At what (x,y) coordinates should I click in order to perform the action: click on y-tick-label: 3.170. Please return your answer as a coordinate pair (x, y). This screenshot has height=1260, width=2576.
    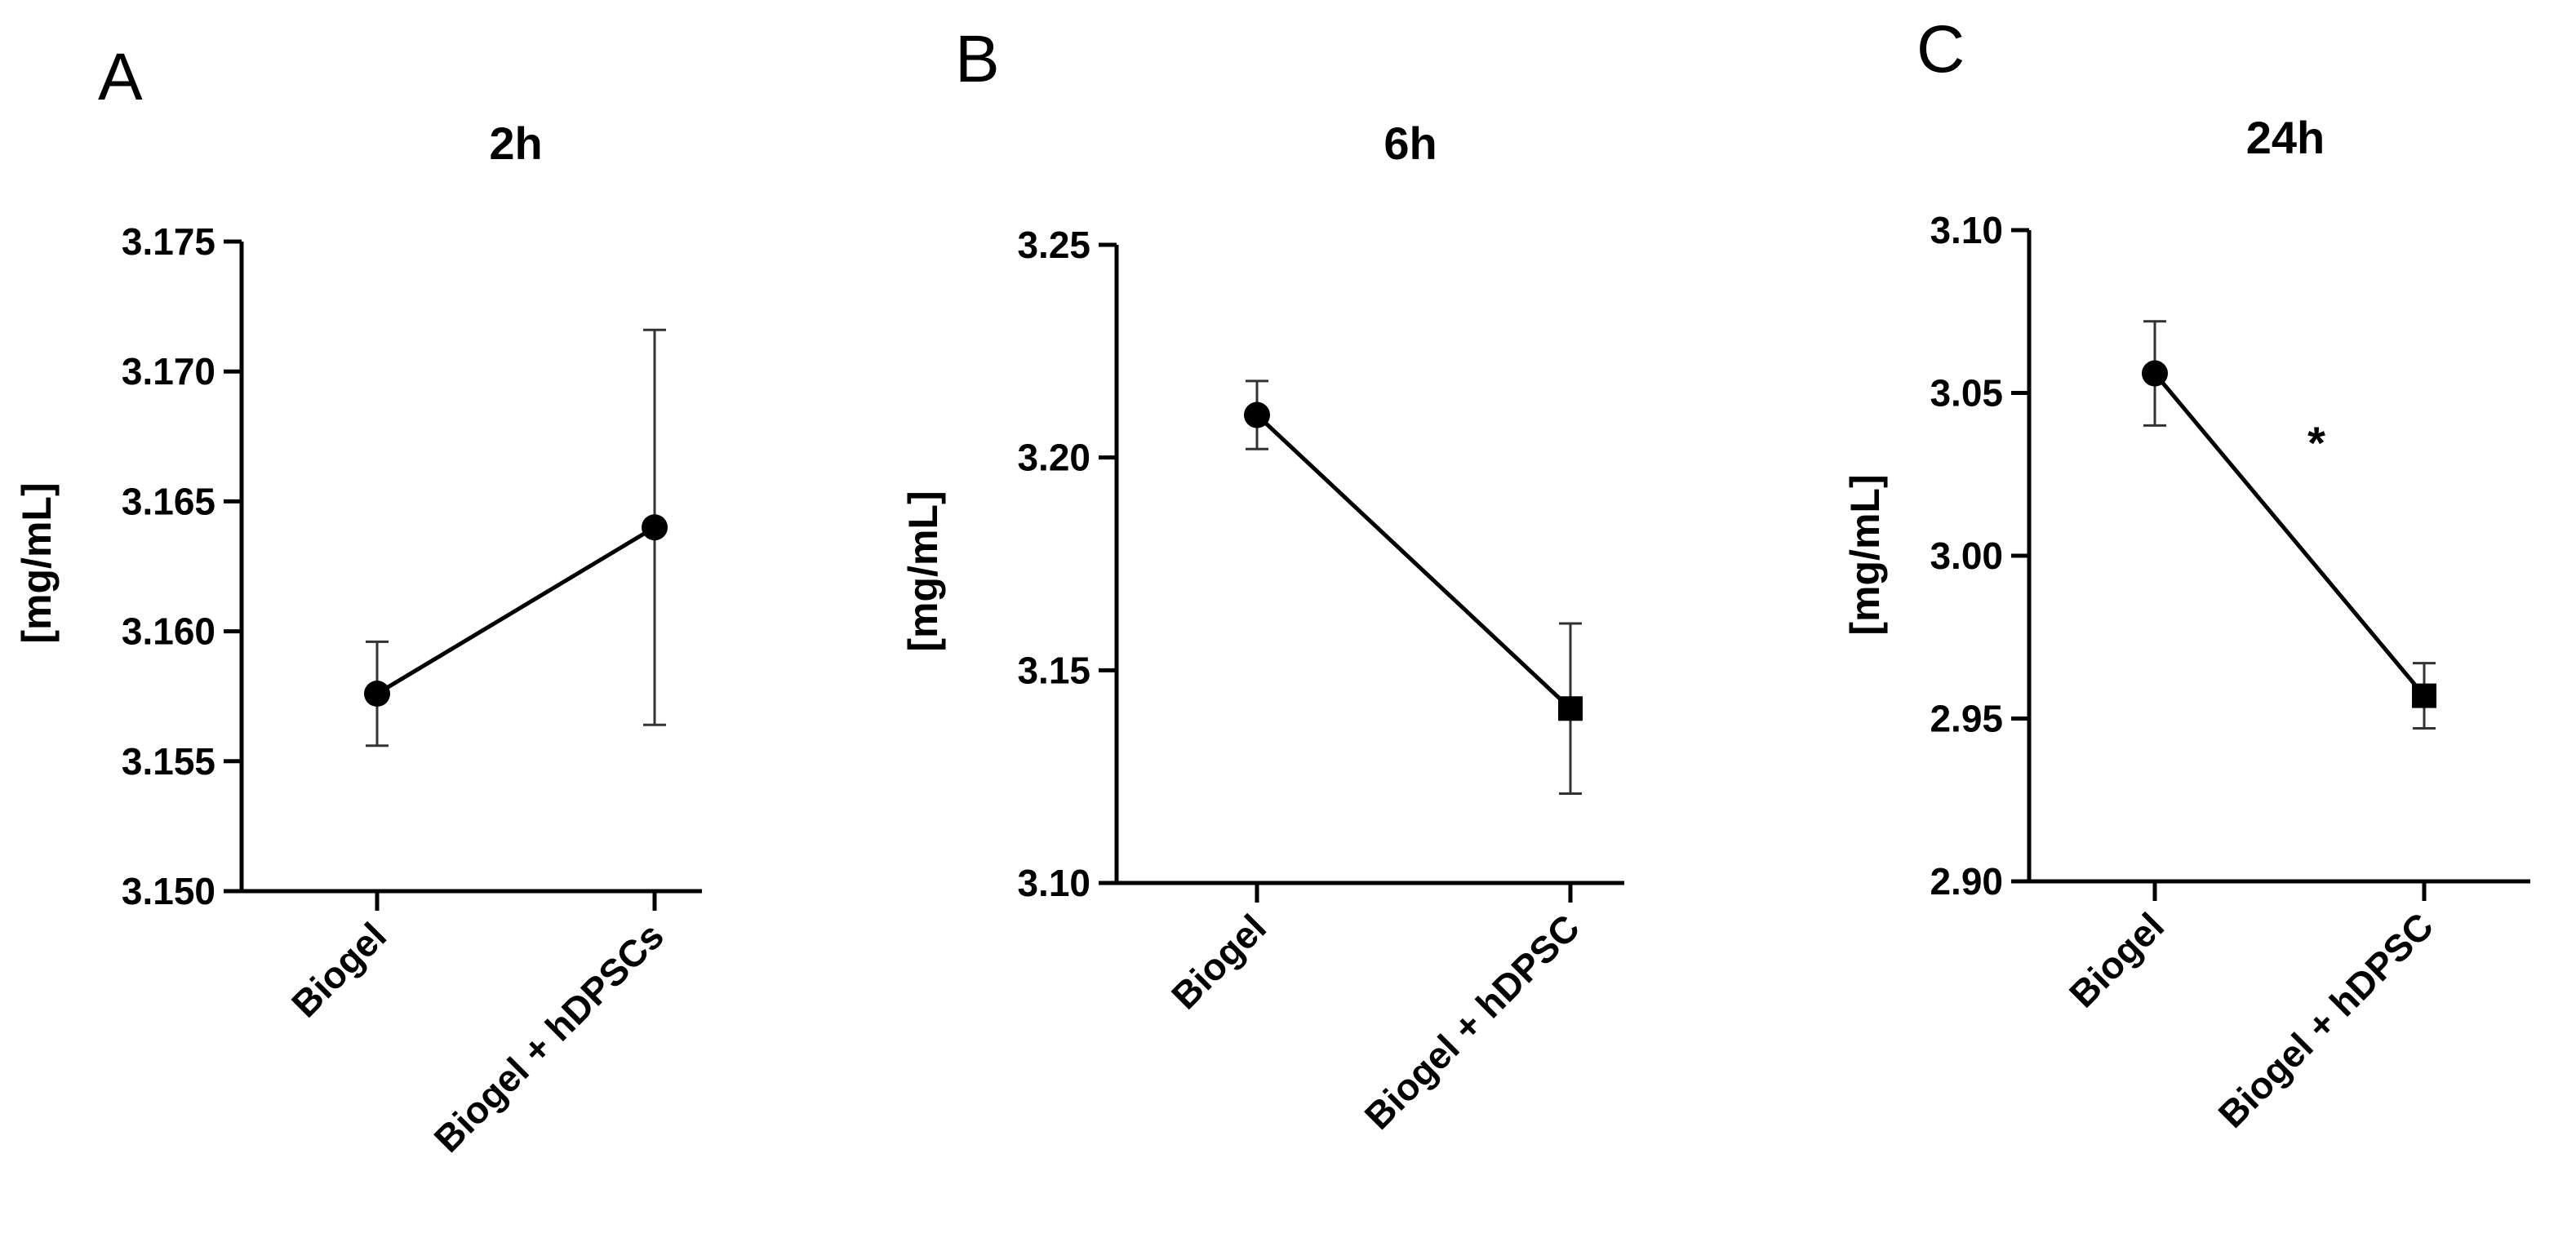
    Looking at the image, I should click on (168, 372).